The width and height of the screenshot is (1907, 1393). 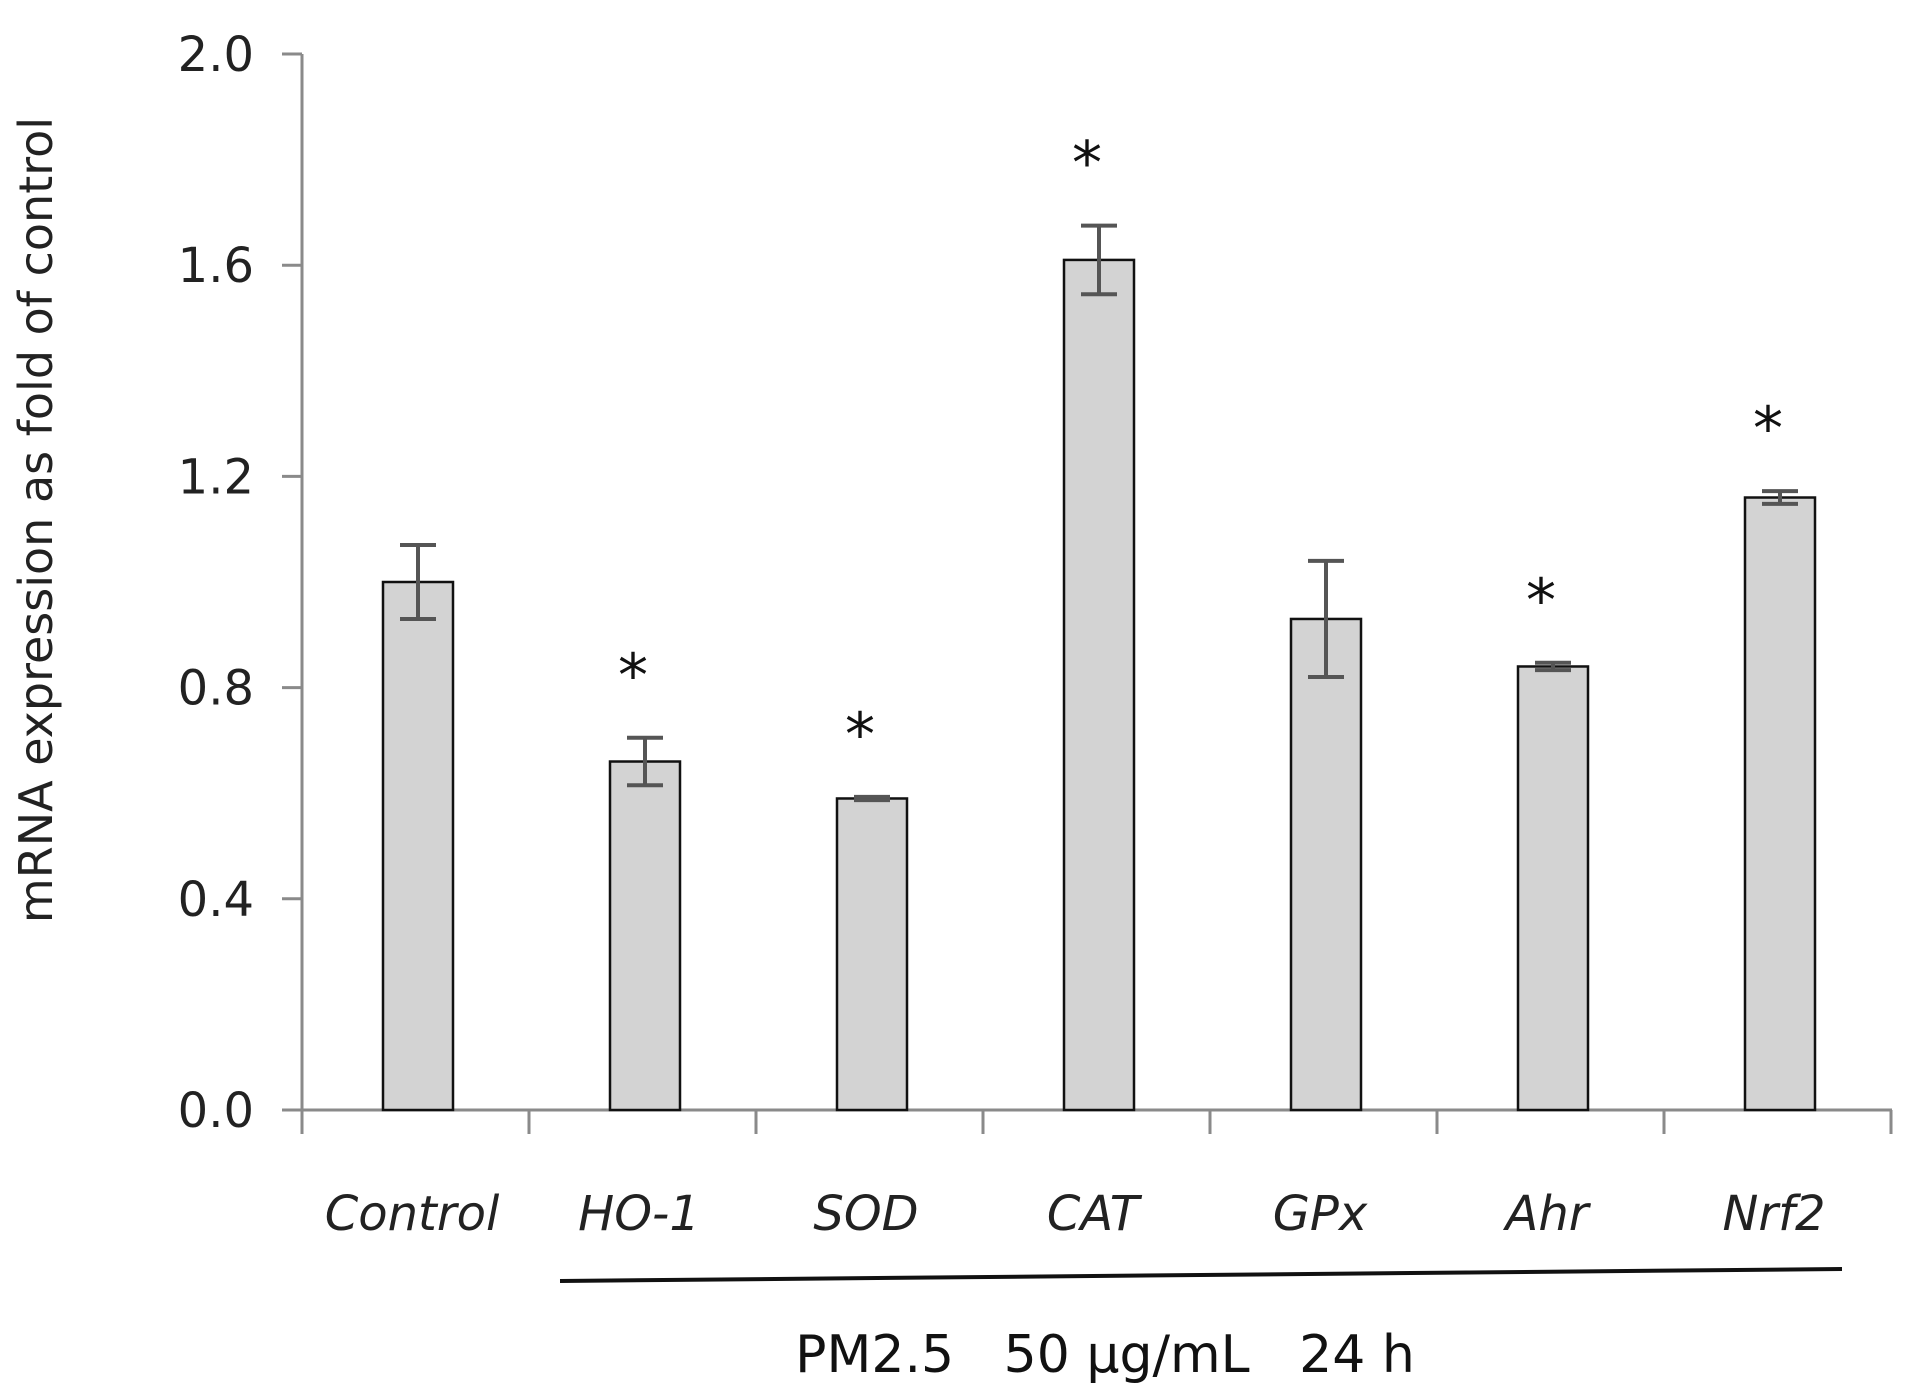 What do you see at coordinates (216, 689) in the screenshot?
I see `y-tick-label: 0.8` at bounding box center [216, 689].